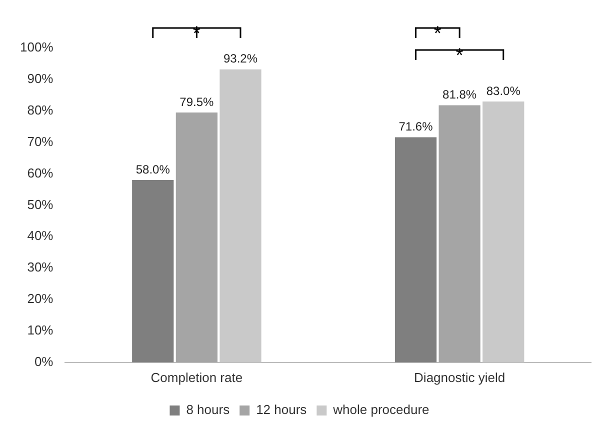 This screenshot has height=435, width=609. Describe the element at coordinates (40, 236) in the screenshot. I see `y-tick-label: 40%` at that location.